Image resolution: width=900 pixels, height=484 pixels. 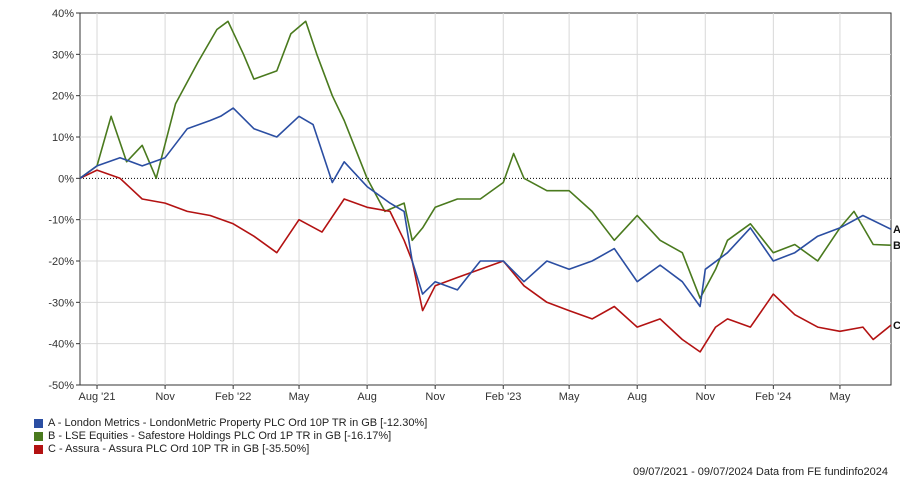 I want to click on y-tick-label: -50%, so click(x=61, y=386).